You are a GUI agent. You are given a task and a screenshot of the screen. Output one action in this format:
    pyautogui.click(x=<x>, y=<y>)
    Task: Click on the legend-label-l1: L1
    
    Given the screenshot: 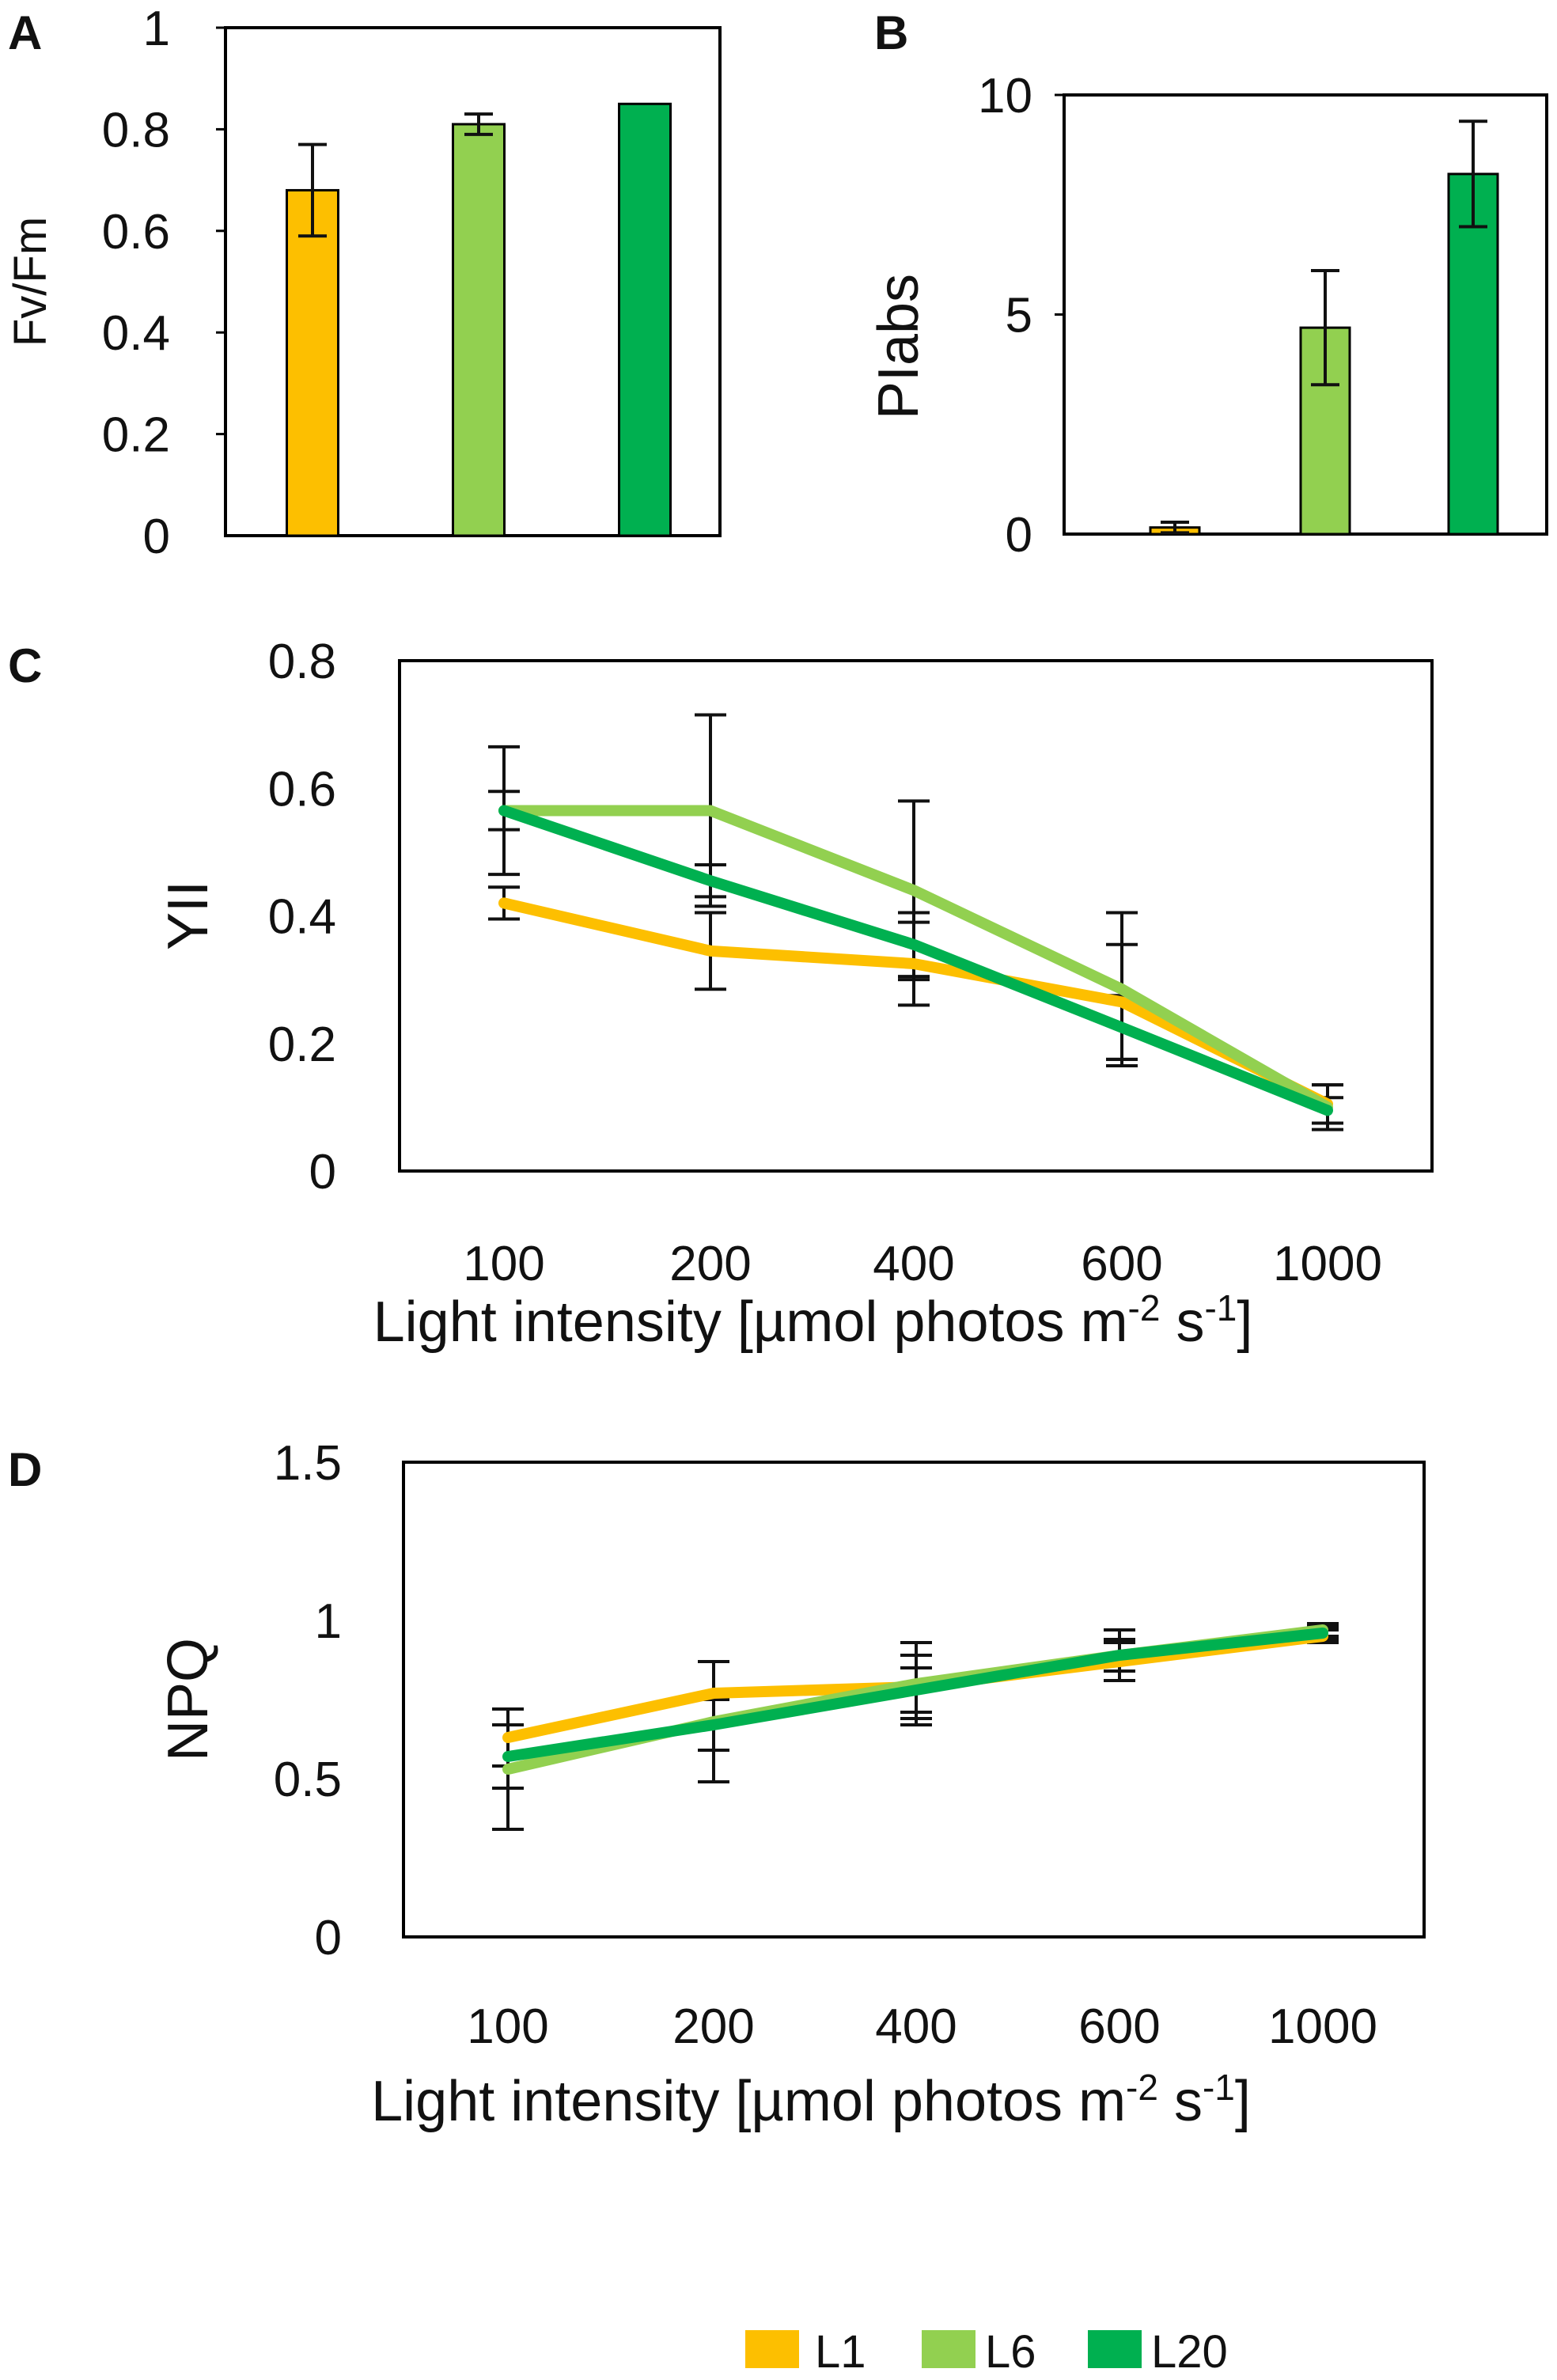 What is the action you would take?
    pyautogui.click(x=840, y=2352)
    